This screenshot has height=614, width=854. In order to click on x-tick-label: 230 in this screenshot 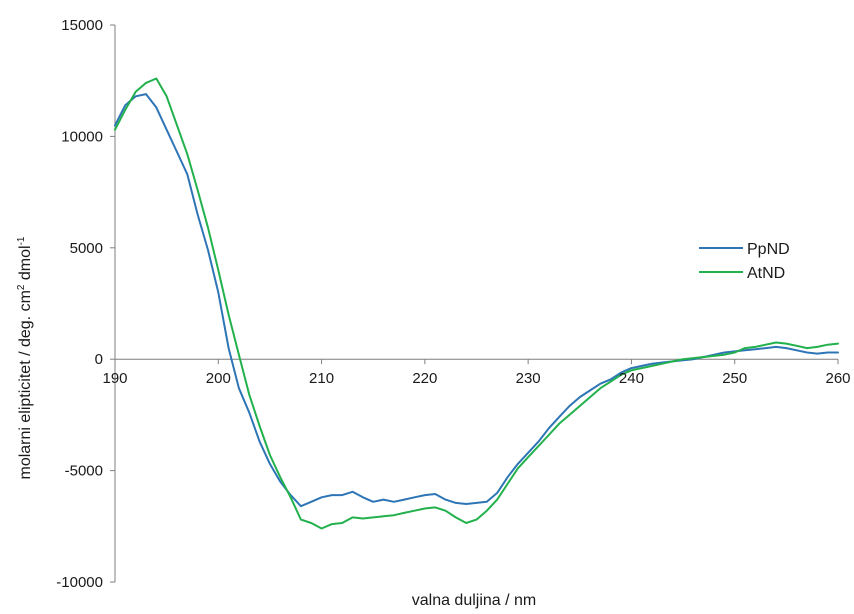, I will do `click(528, 378)`.